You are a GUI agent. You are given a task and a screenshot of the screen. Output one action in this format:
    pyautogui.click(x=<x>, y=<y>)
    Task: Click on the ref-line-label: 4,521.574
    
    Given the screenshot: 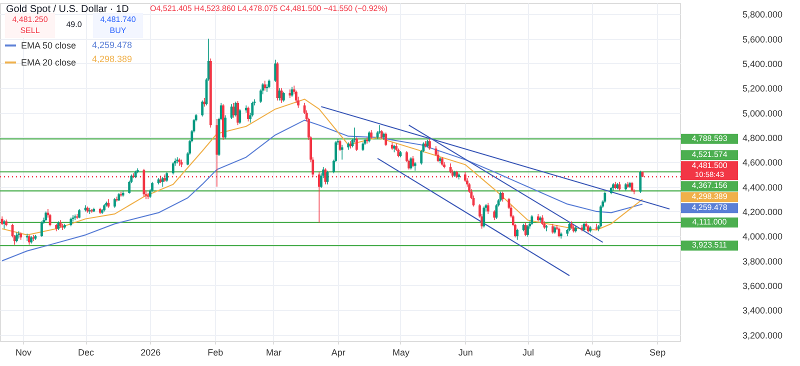 What is the action you would take?
    pyautogui.click(x=710, y=155)
    